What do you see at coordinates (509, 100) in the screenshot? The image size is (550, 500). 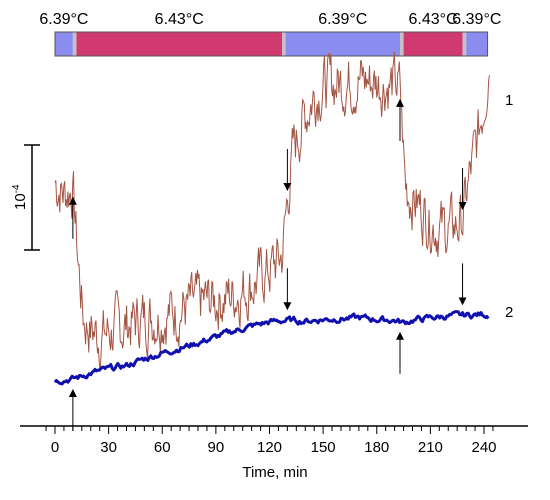 I see `series-1-label: 1` at bounding box center [509, 100].